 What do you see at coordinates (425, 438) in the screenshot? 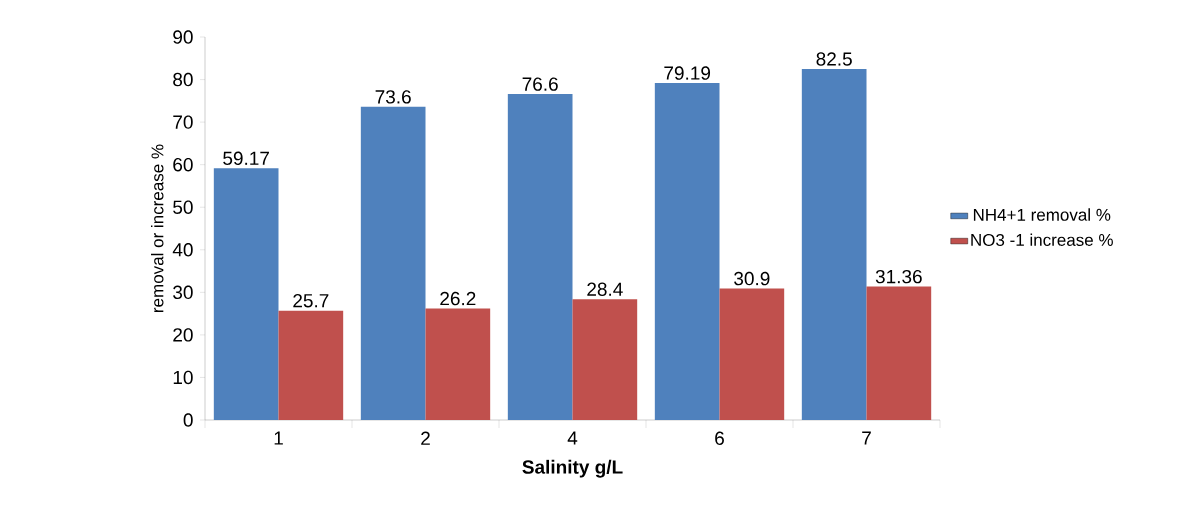
I see `x-tick-label: 2` at bounding box center [425, 438].